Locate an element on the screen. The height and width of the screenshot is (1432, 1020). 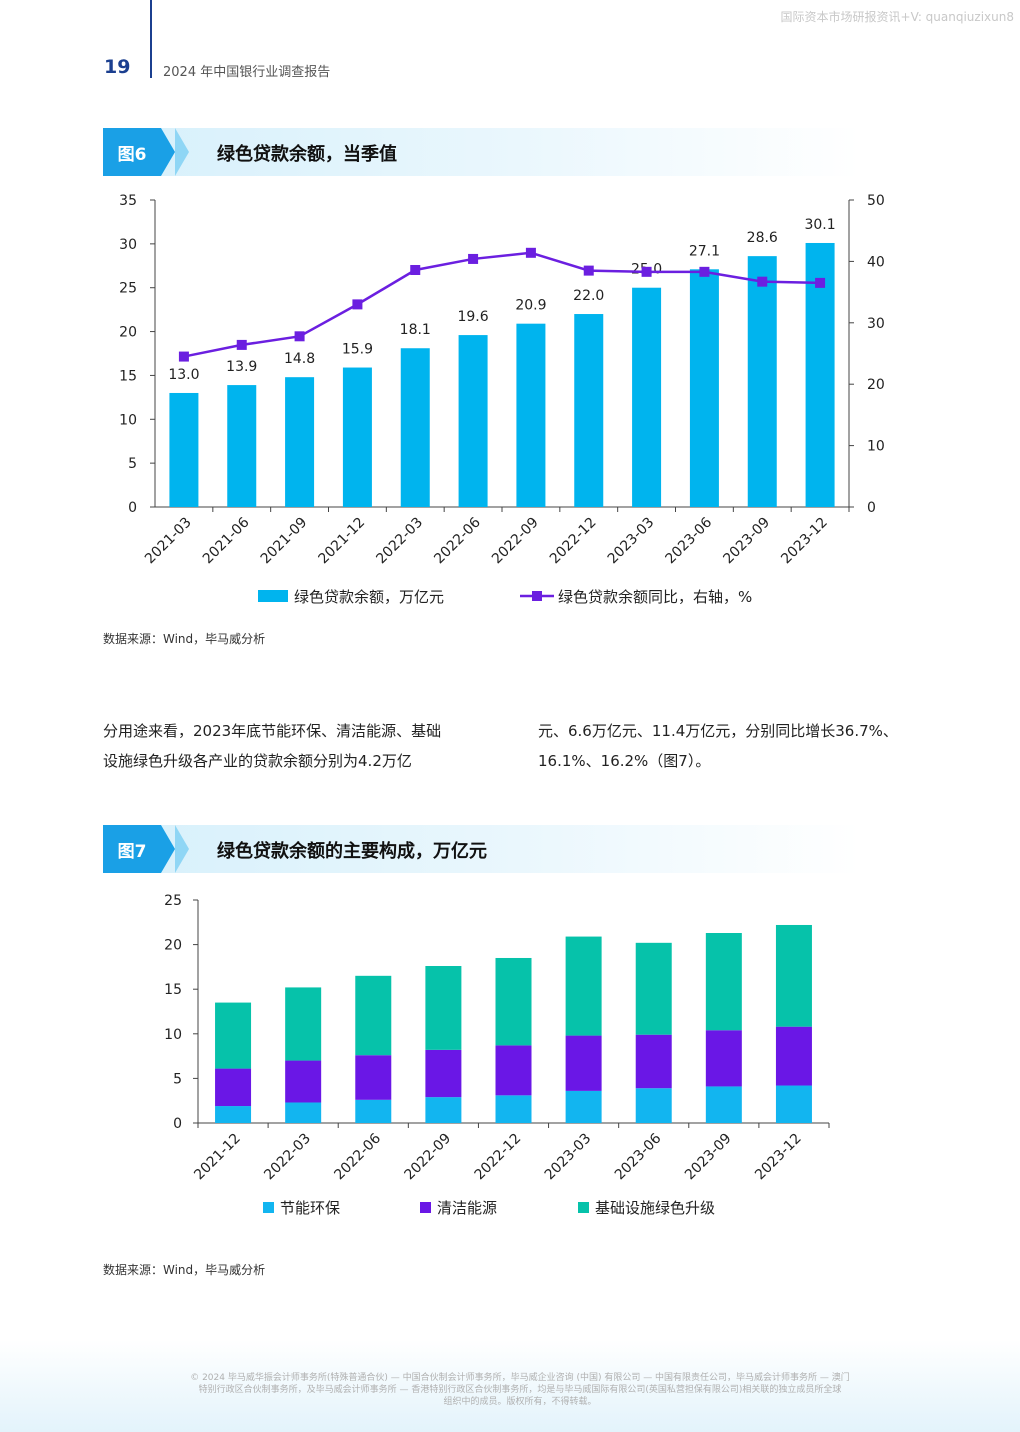
figure7-title: 绿色贷款余额的主要构成，万亿元 is located at coordinates (352, 851).